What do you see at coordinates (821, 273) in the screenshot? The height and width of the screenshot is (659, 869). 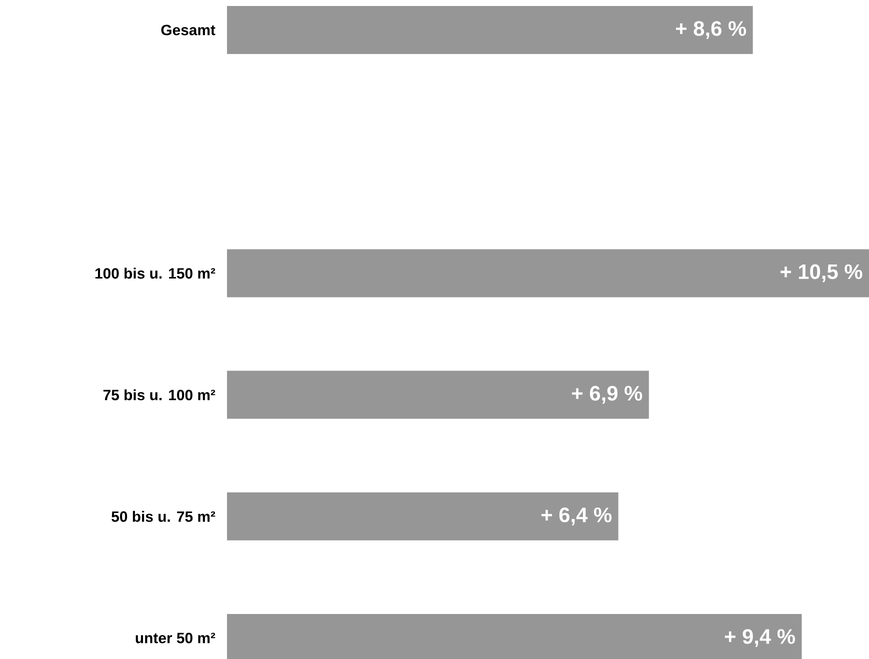 I see `data-label: + 10,5 %` at bounding box center [821, 273].